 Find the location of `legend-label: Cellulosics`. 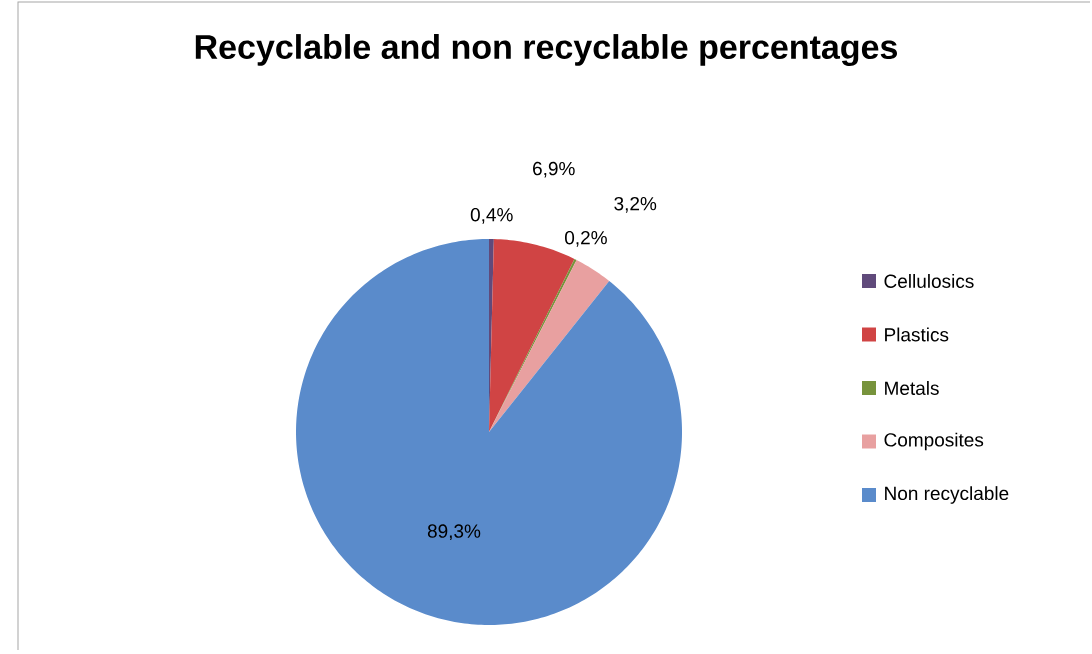

legend-label: Cellulosics is located at coordinates (929, 281).